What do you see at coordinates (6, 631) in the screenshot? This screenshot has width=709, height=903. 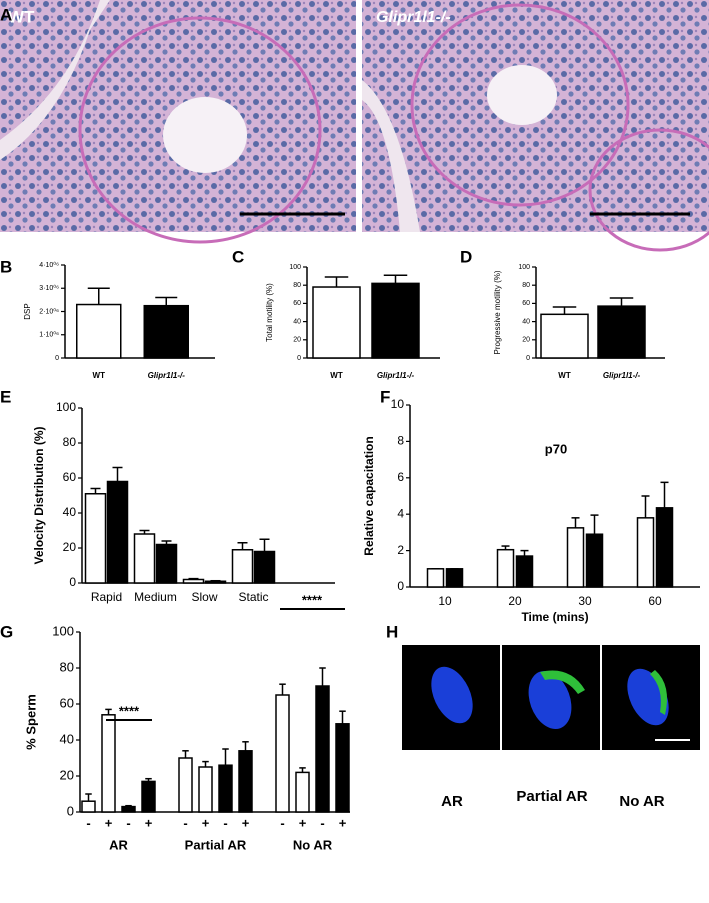 I see `panel-letter: G` at bounding box center [6, 631].